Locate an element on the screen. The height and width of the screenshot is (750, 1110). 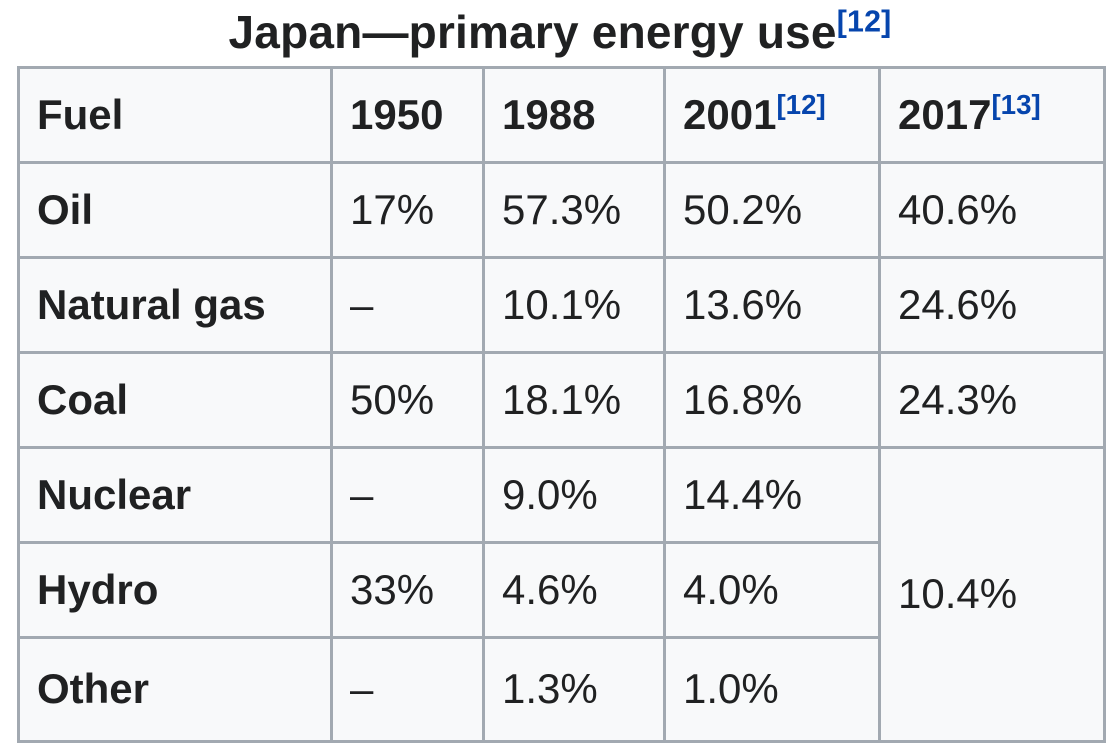
table-row-natural-gas: Natural gas – 10.1% 13.6% 24.6% is located at coordinates (561, 304).